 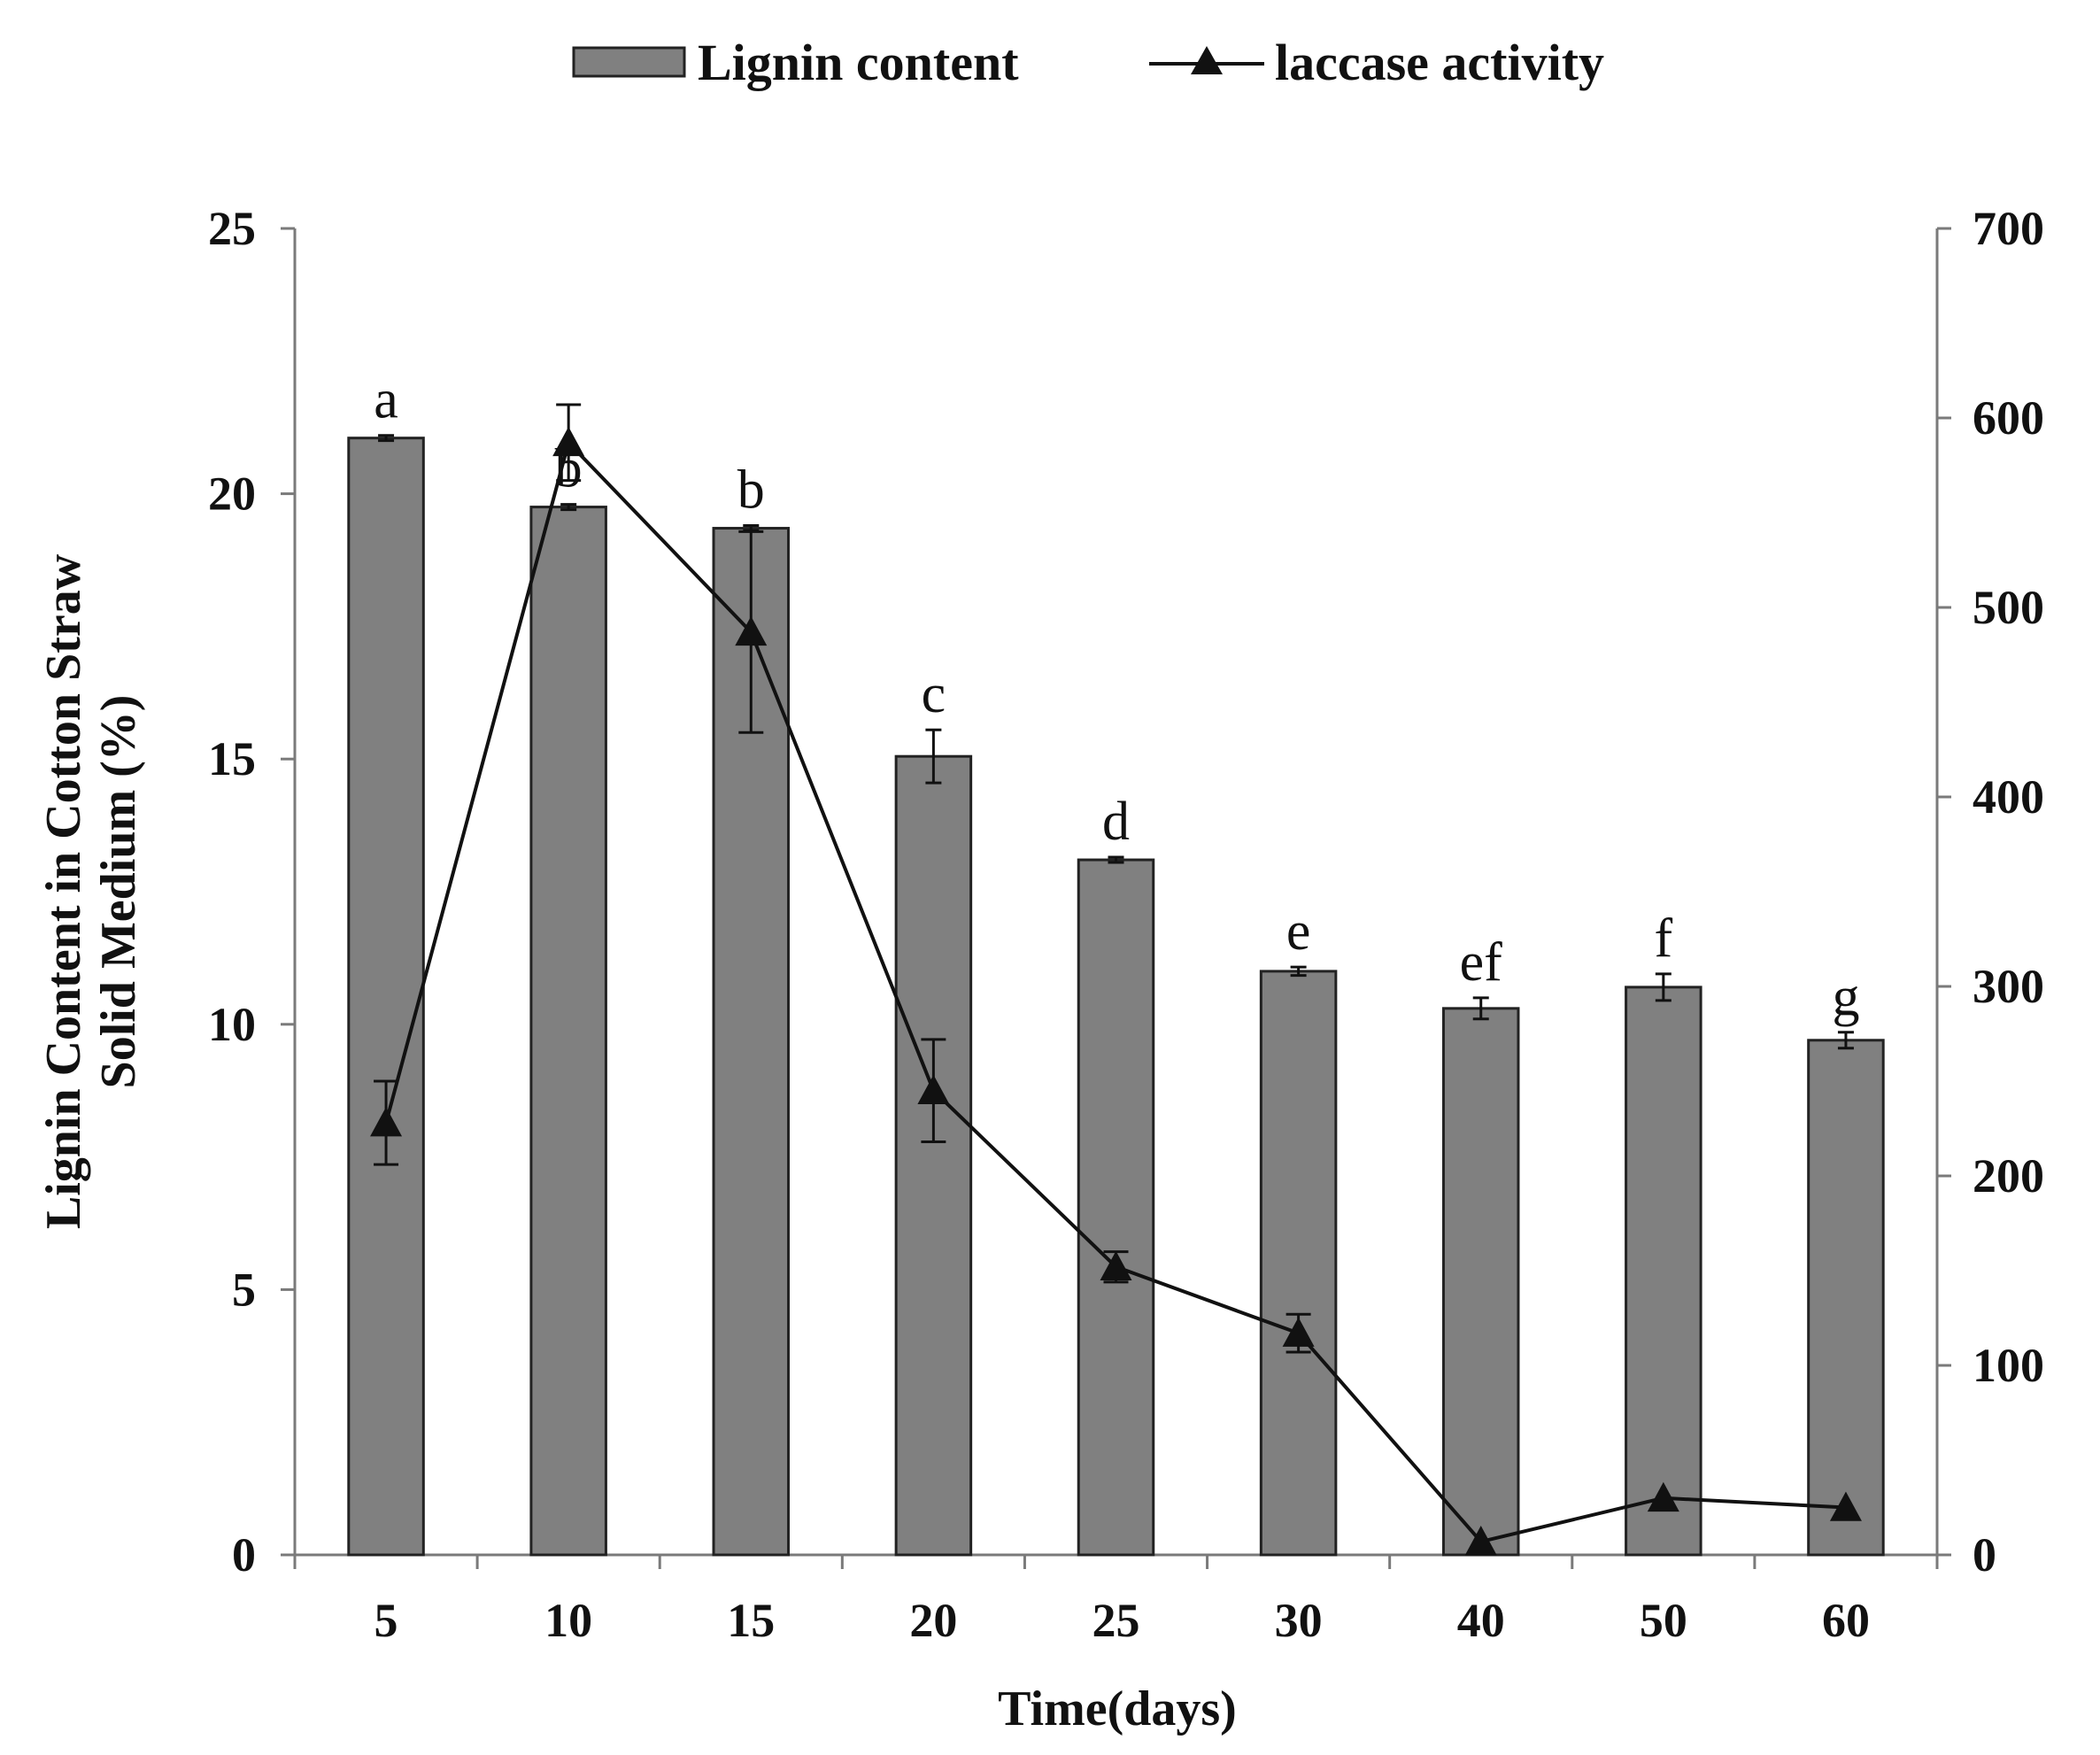 What do you see at coordinates (1299, 1620) in the screenshot?
I see `x-tick-label: 30` at bounding box center [1299, 1620].